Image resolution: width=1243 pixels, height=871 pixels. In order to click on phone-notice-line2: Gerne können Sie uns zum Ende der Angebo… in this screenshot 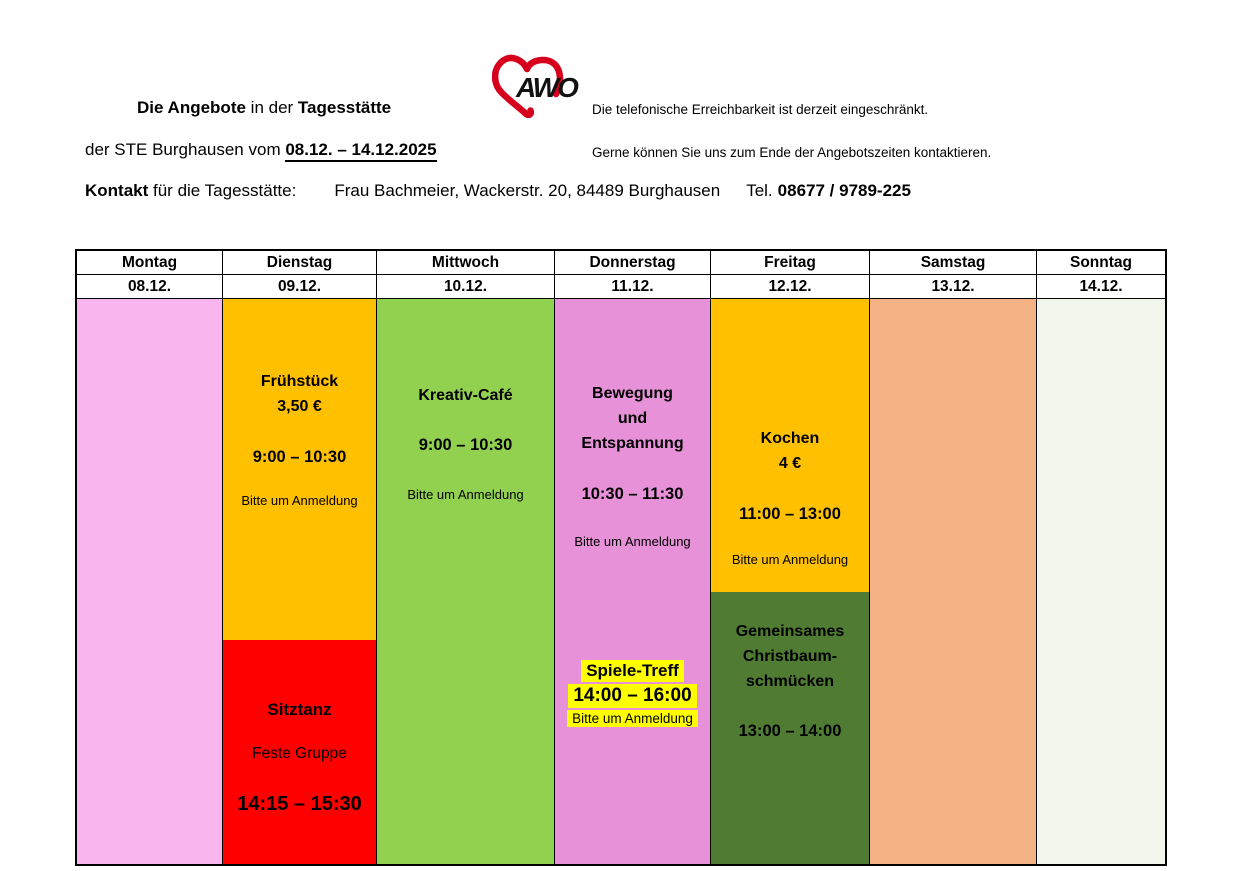, I will do `click(792, 152)`.